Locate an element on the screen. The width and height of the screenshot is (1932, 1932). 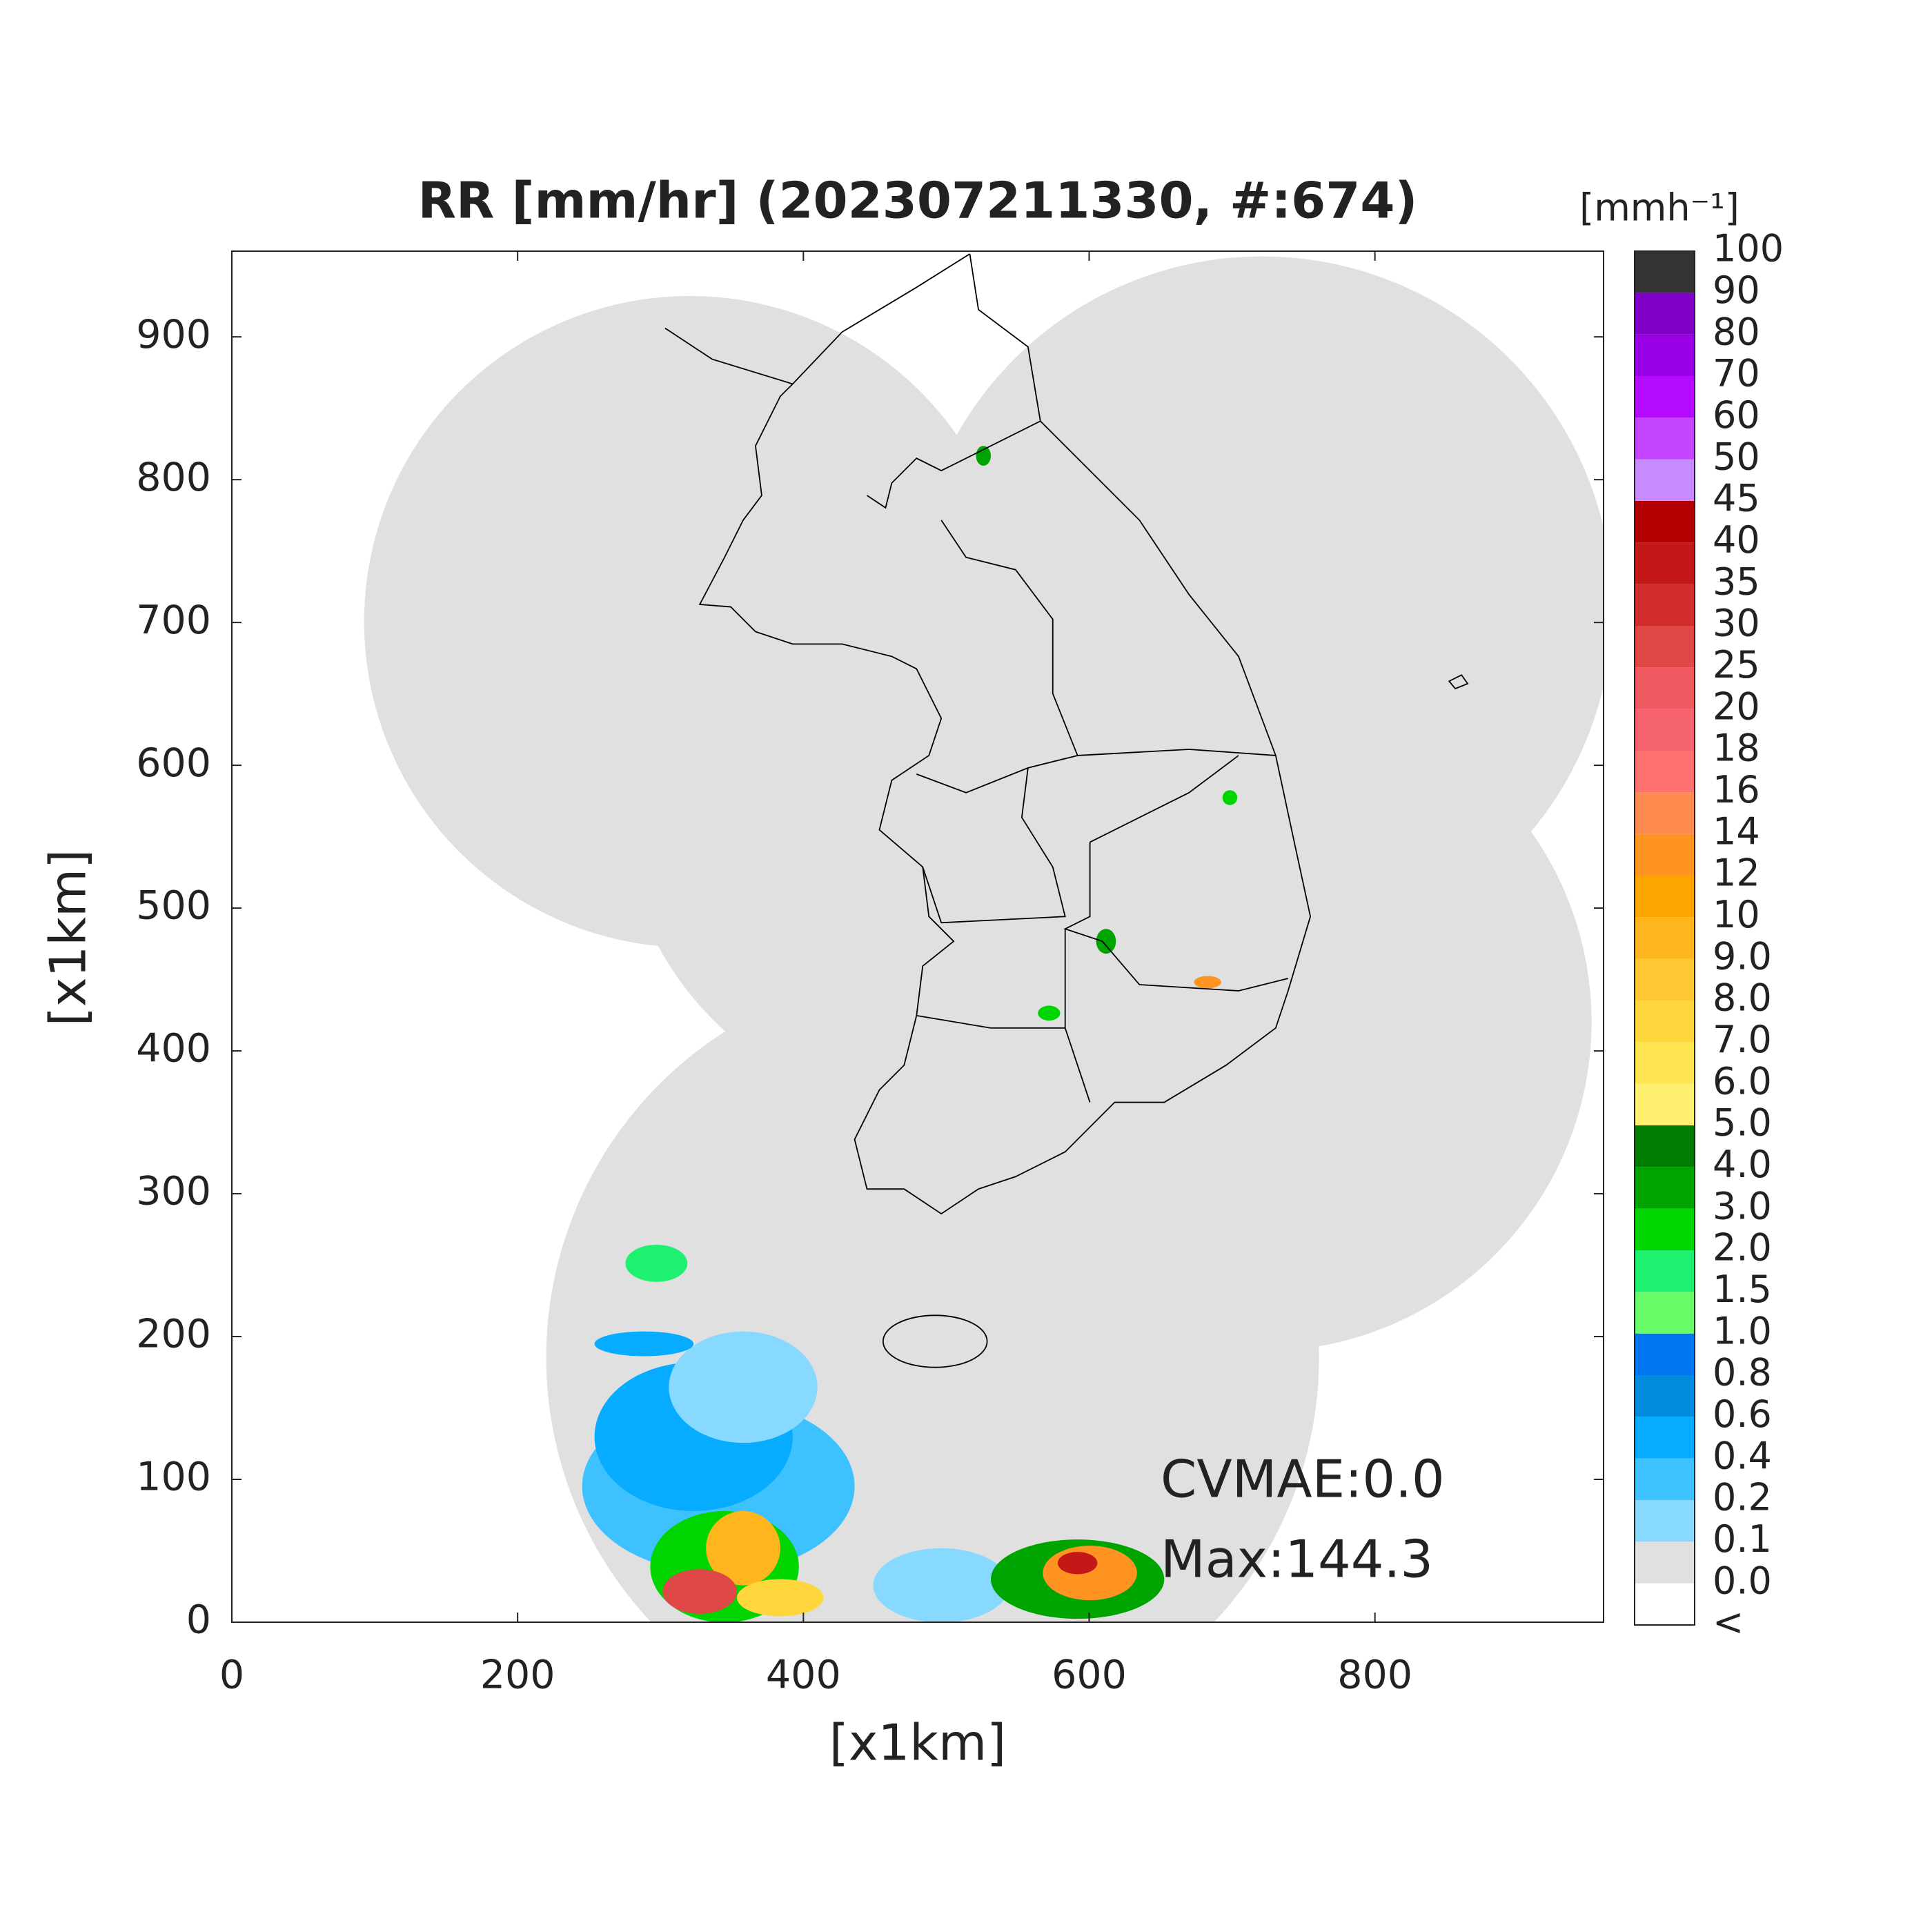
colorbar-label: 25 is located at coordinates (1736, 665).